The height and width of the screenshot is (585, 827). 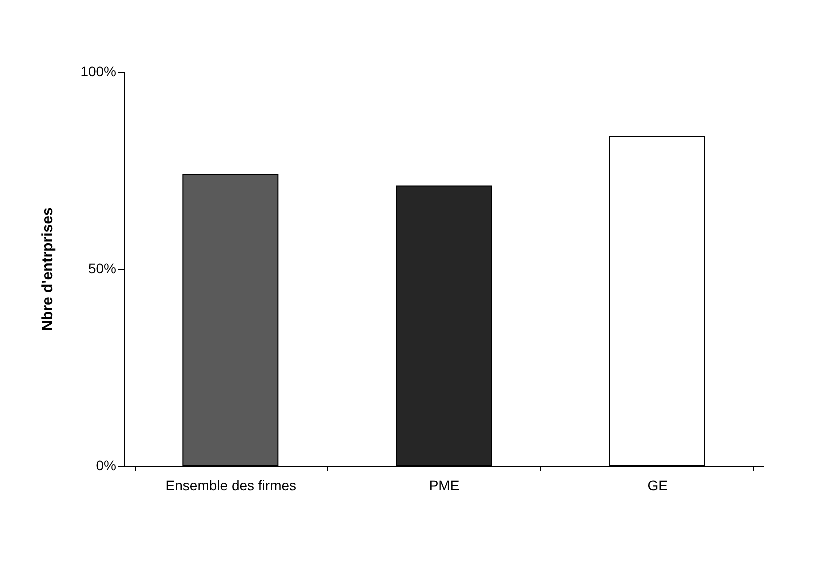 I want to click on y-axis-title: Nbre d'entrprises, so click(x=48, y=270).